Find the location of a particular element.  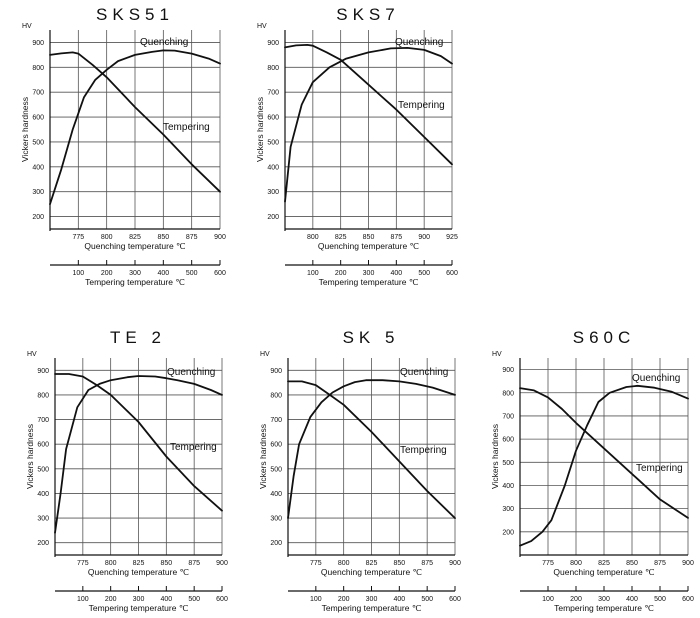

chart-title: TE 2 is located at coordinates (138, 337).